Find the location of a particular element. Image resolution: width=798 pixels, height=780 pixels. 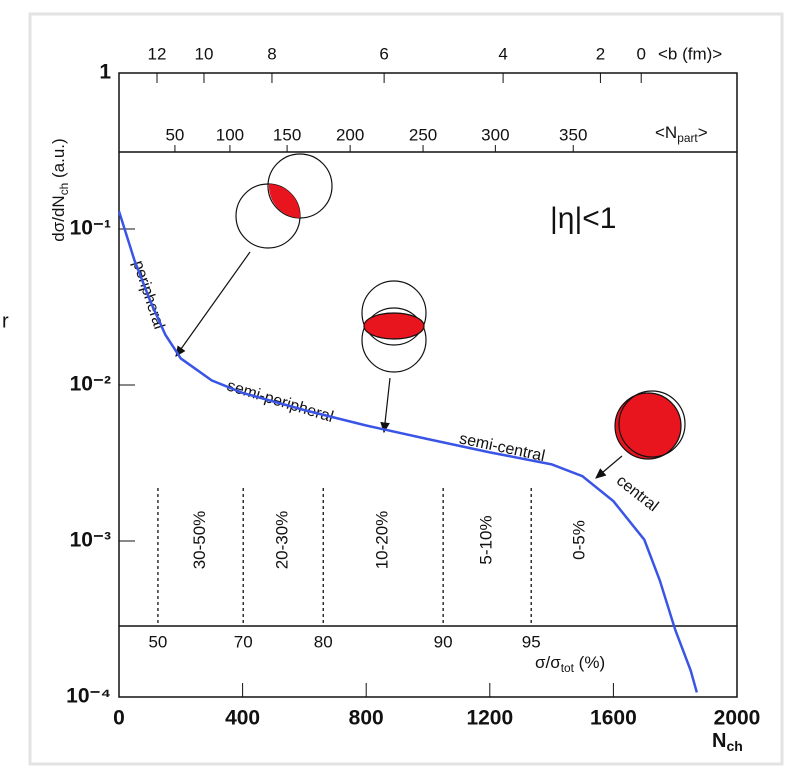

class-label: 0-5% is located at coordinates (579, 540).